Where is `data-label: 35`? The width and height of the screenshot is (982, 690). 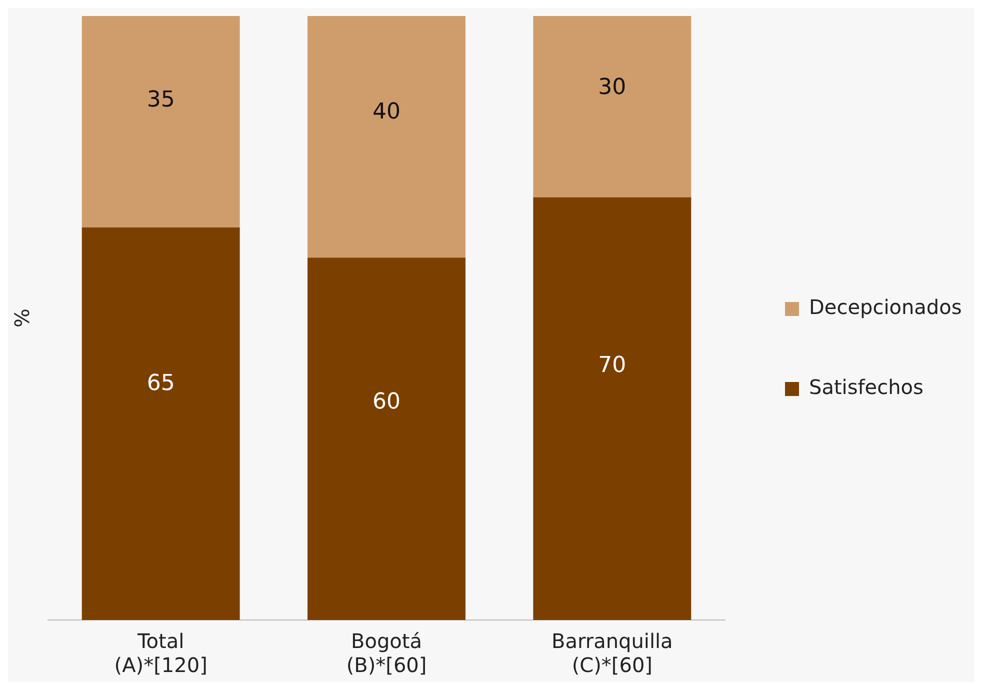
data-label: 35 is located at coordinates (160, 99).